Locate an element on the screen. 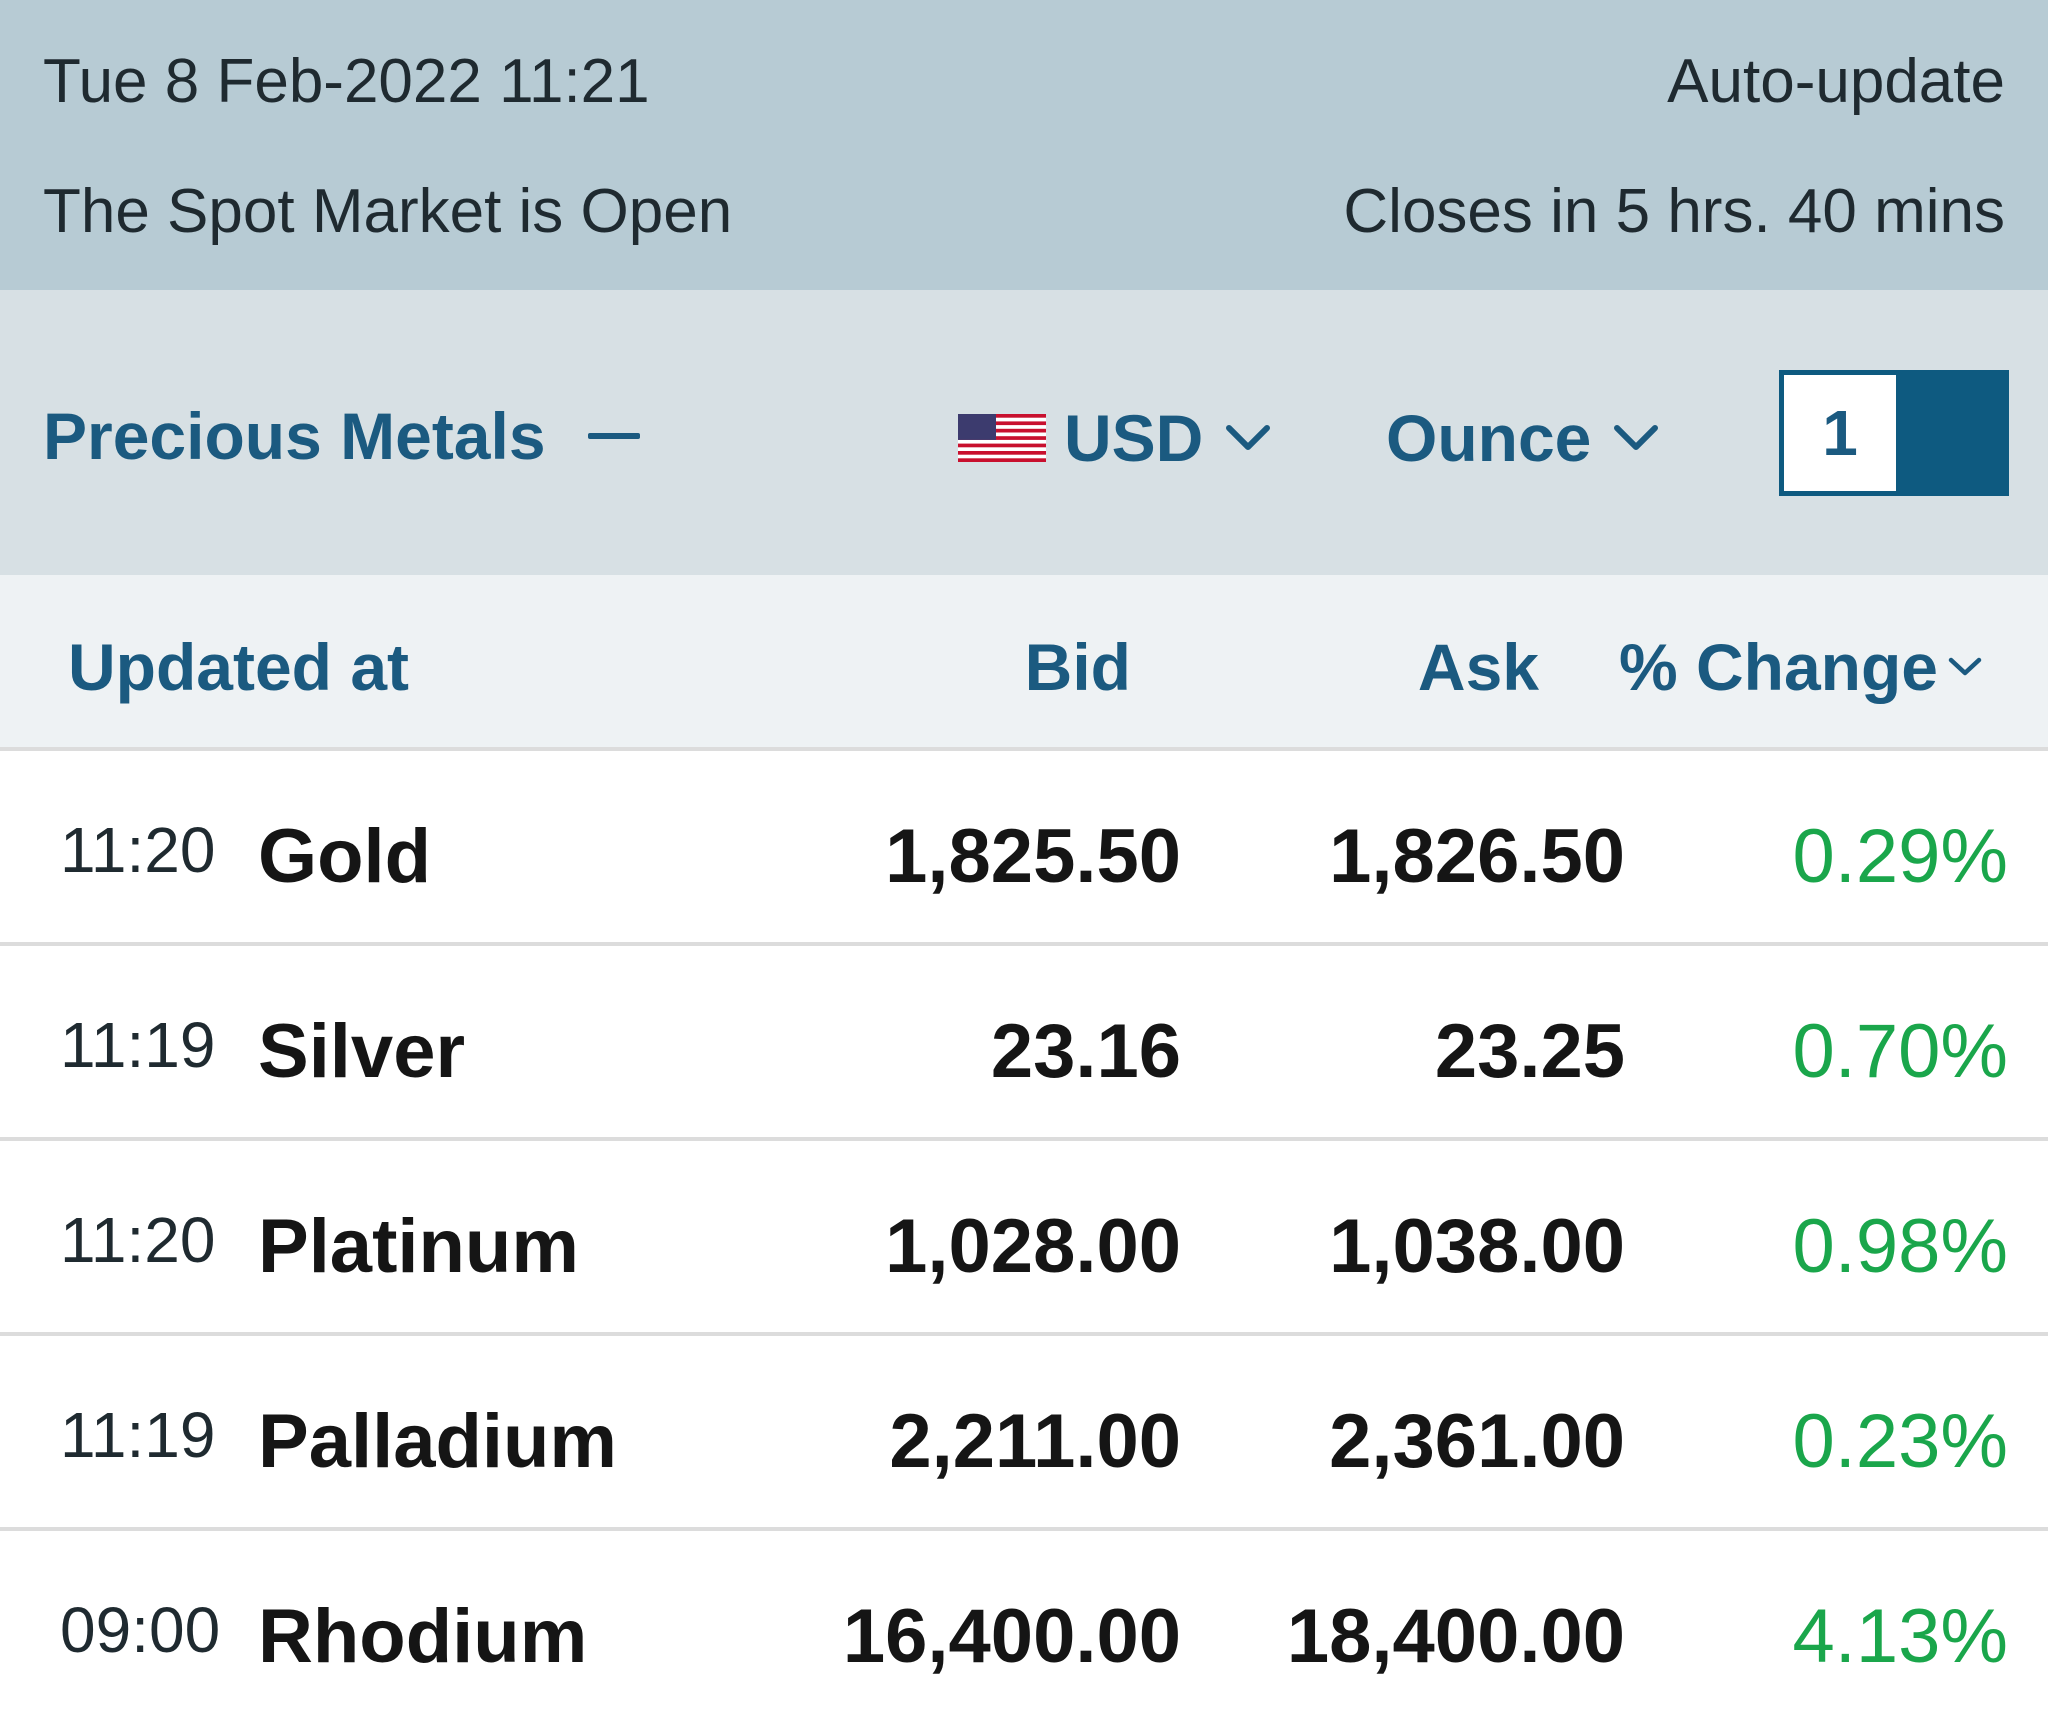 The image size is (2048, 1717). table-row: 11:20 Platinum 1,028.00 1,038.00 0.98% is located at coordinates (1024, 1238).